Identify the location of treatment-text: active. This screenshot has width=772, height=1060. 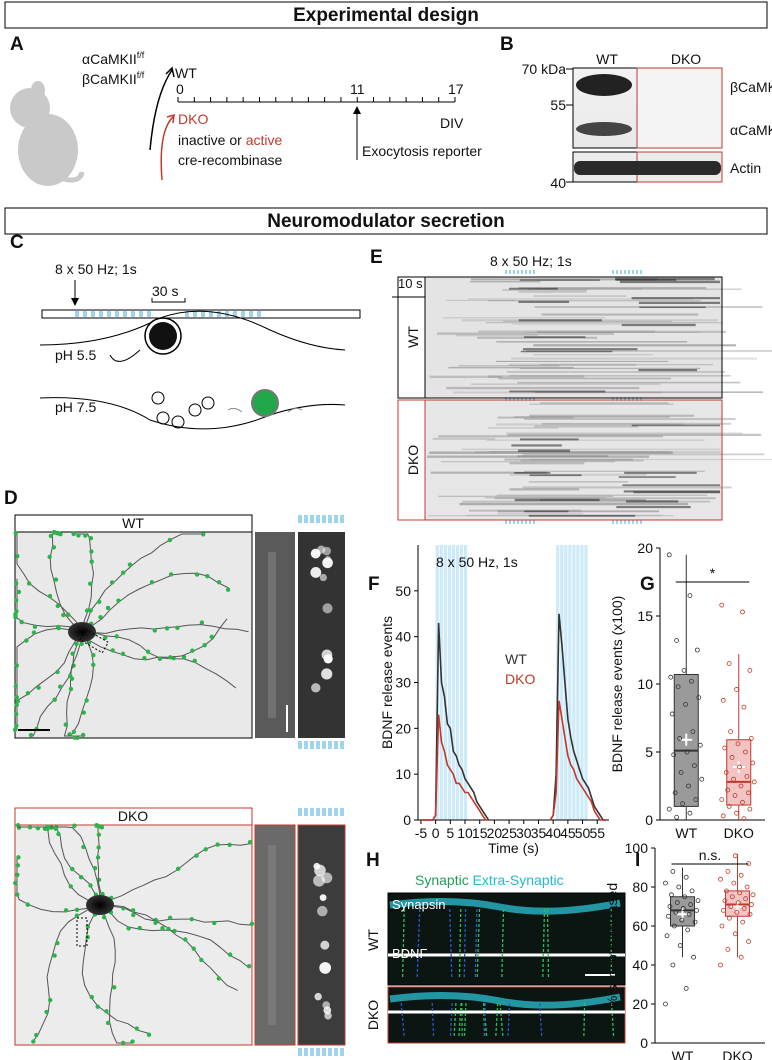
(264, 140).